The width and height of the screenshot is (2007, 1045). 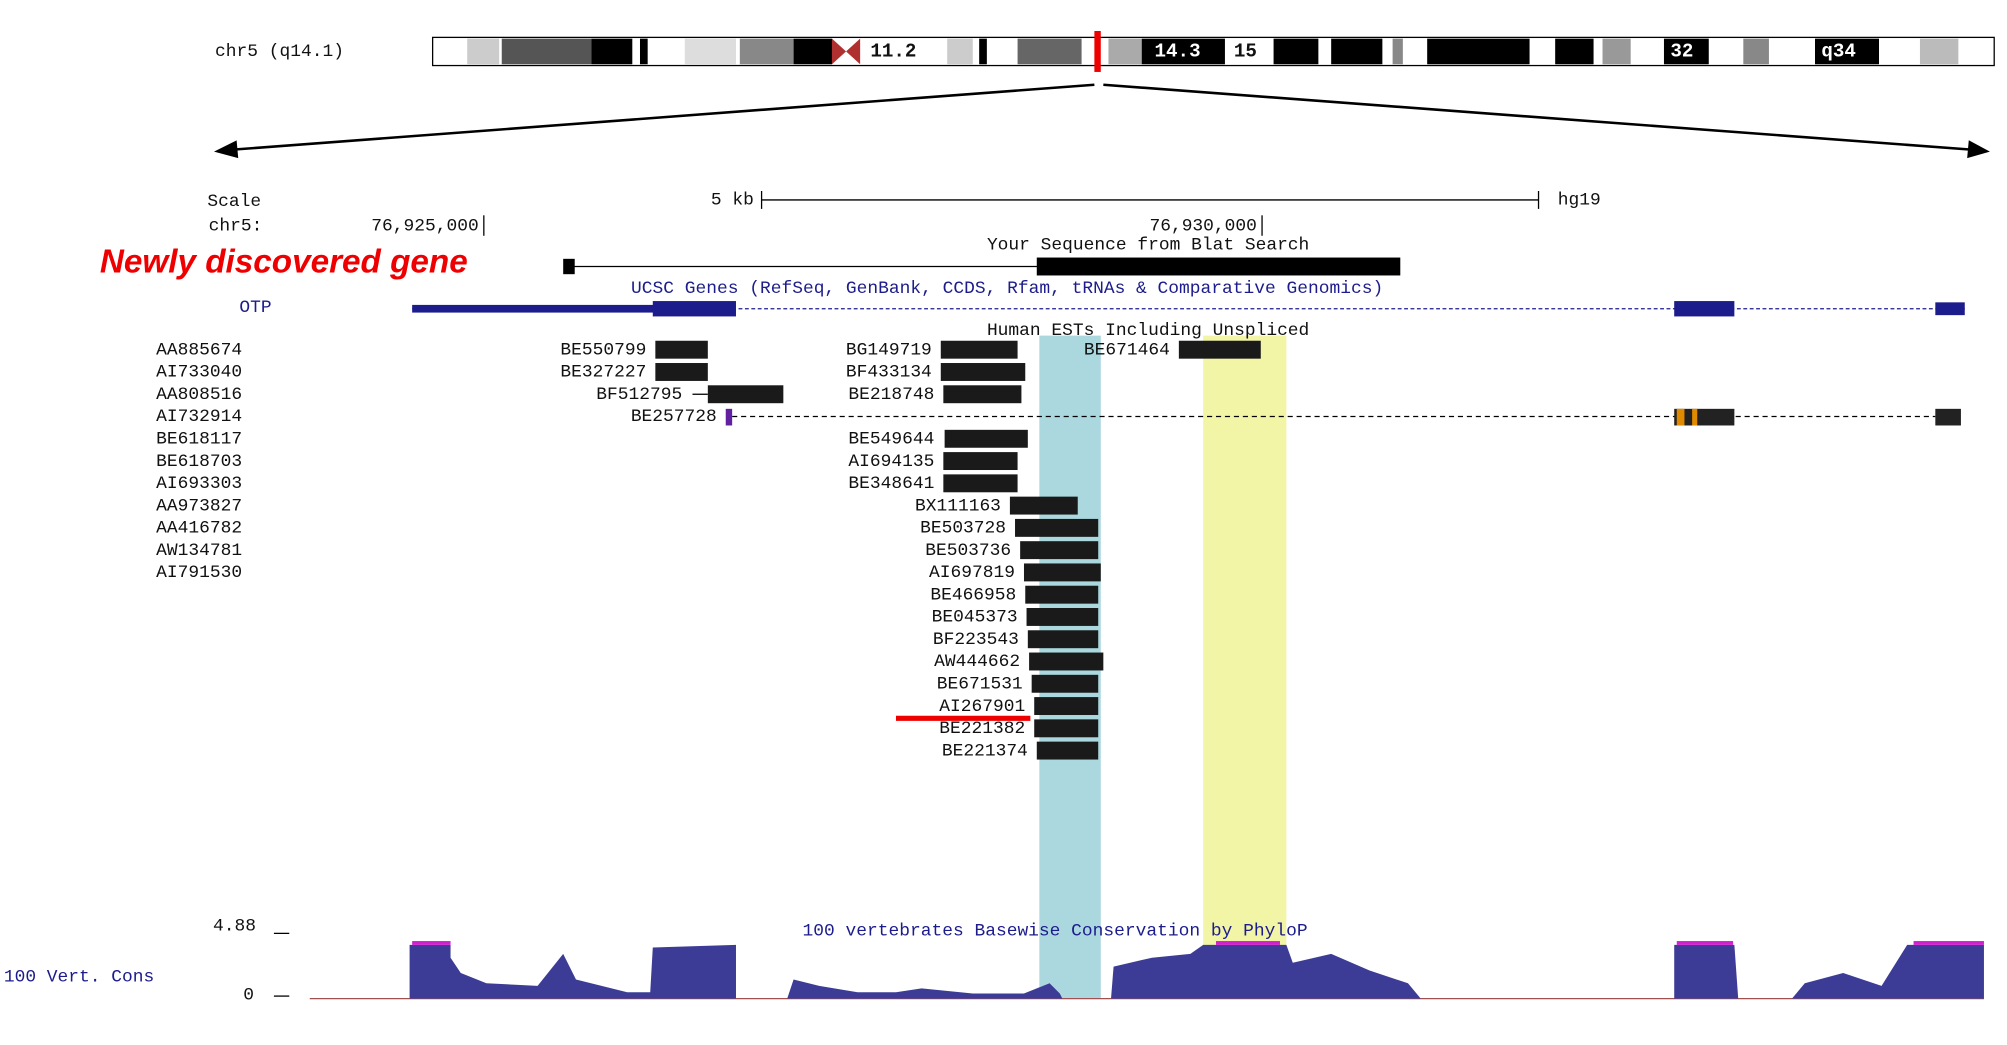 I want to click on highlight, so click(x=1245, y=667).